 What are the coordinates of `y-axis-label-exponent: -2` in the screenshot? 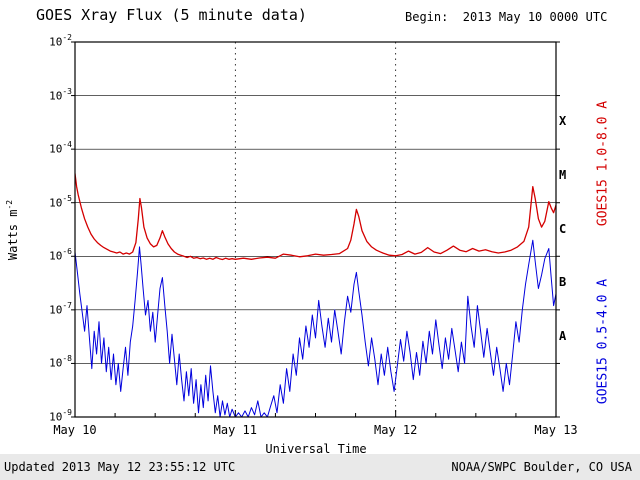 It's located at (9, 204).